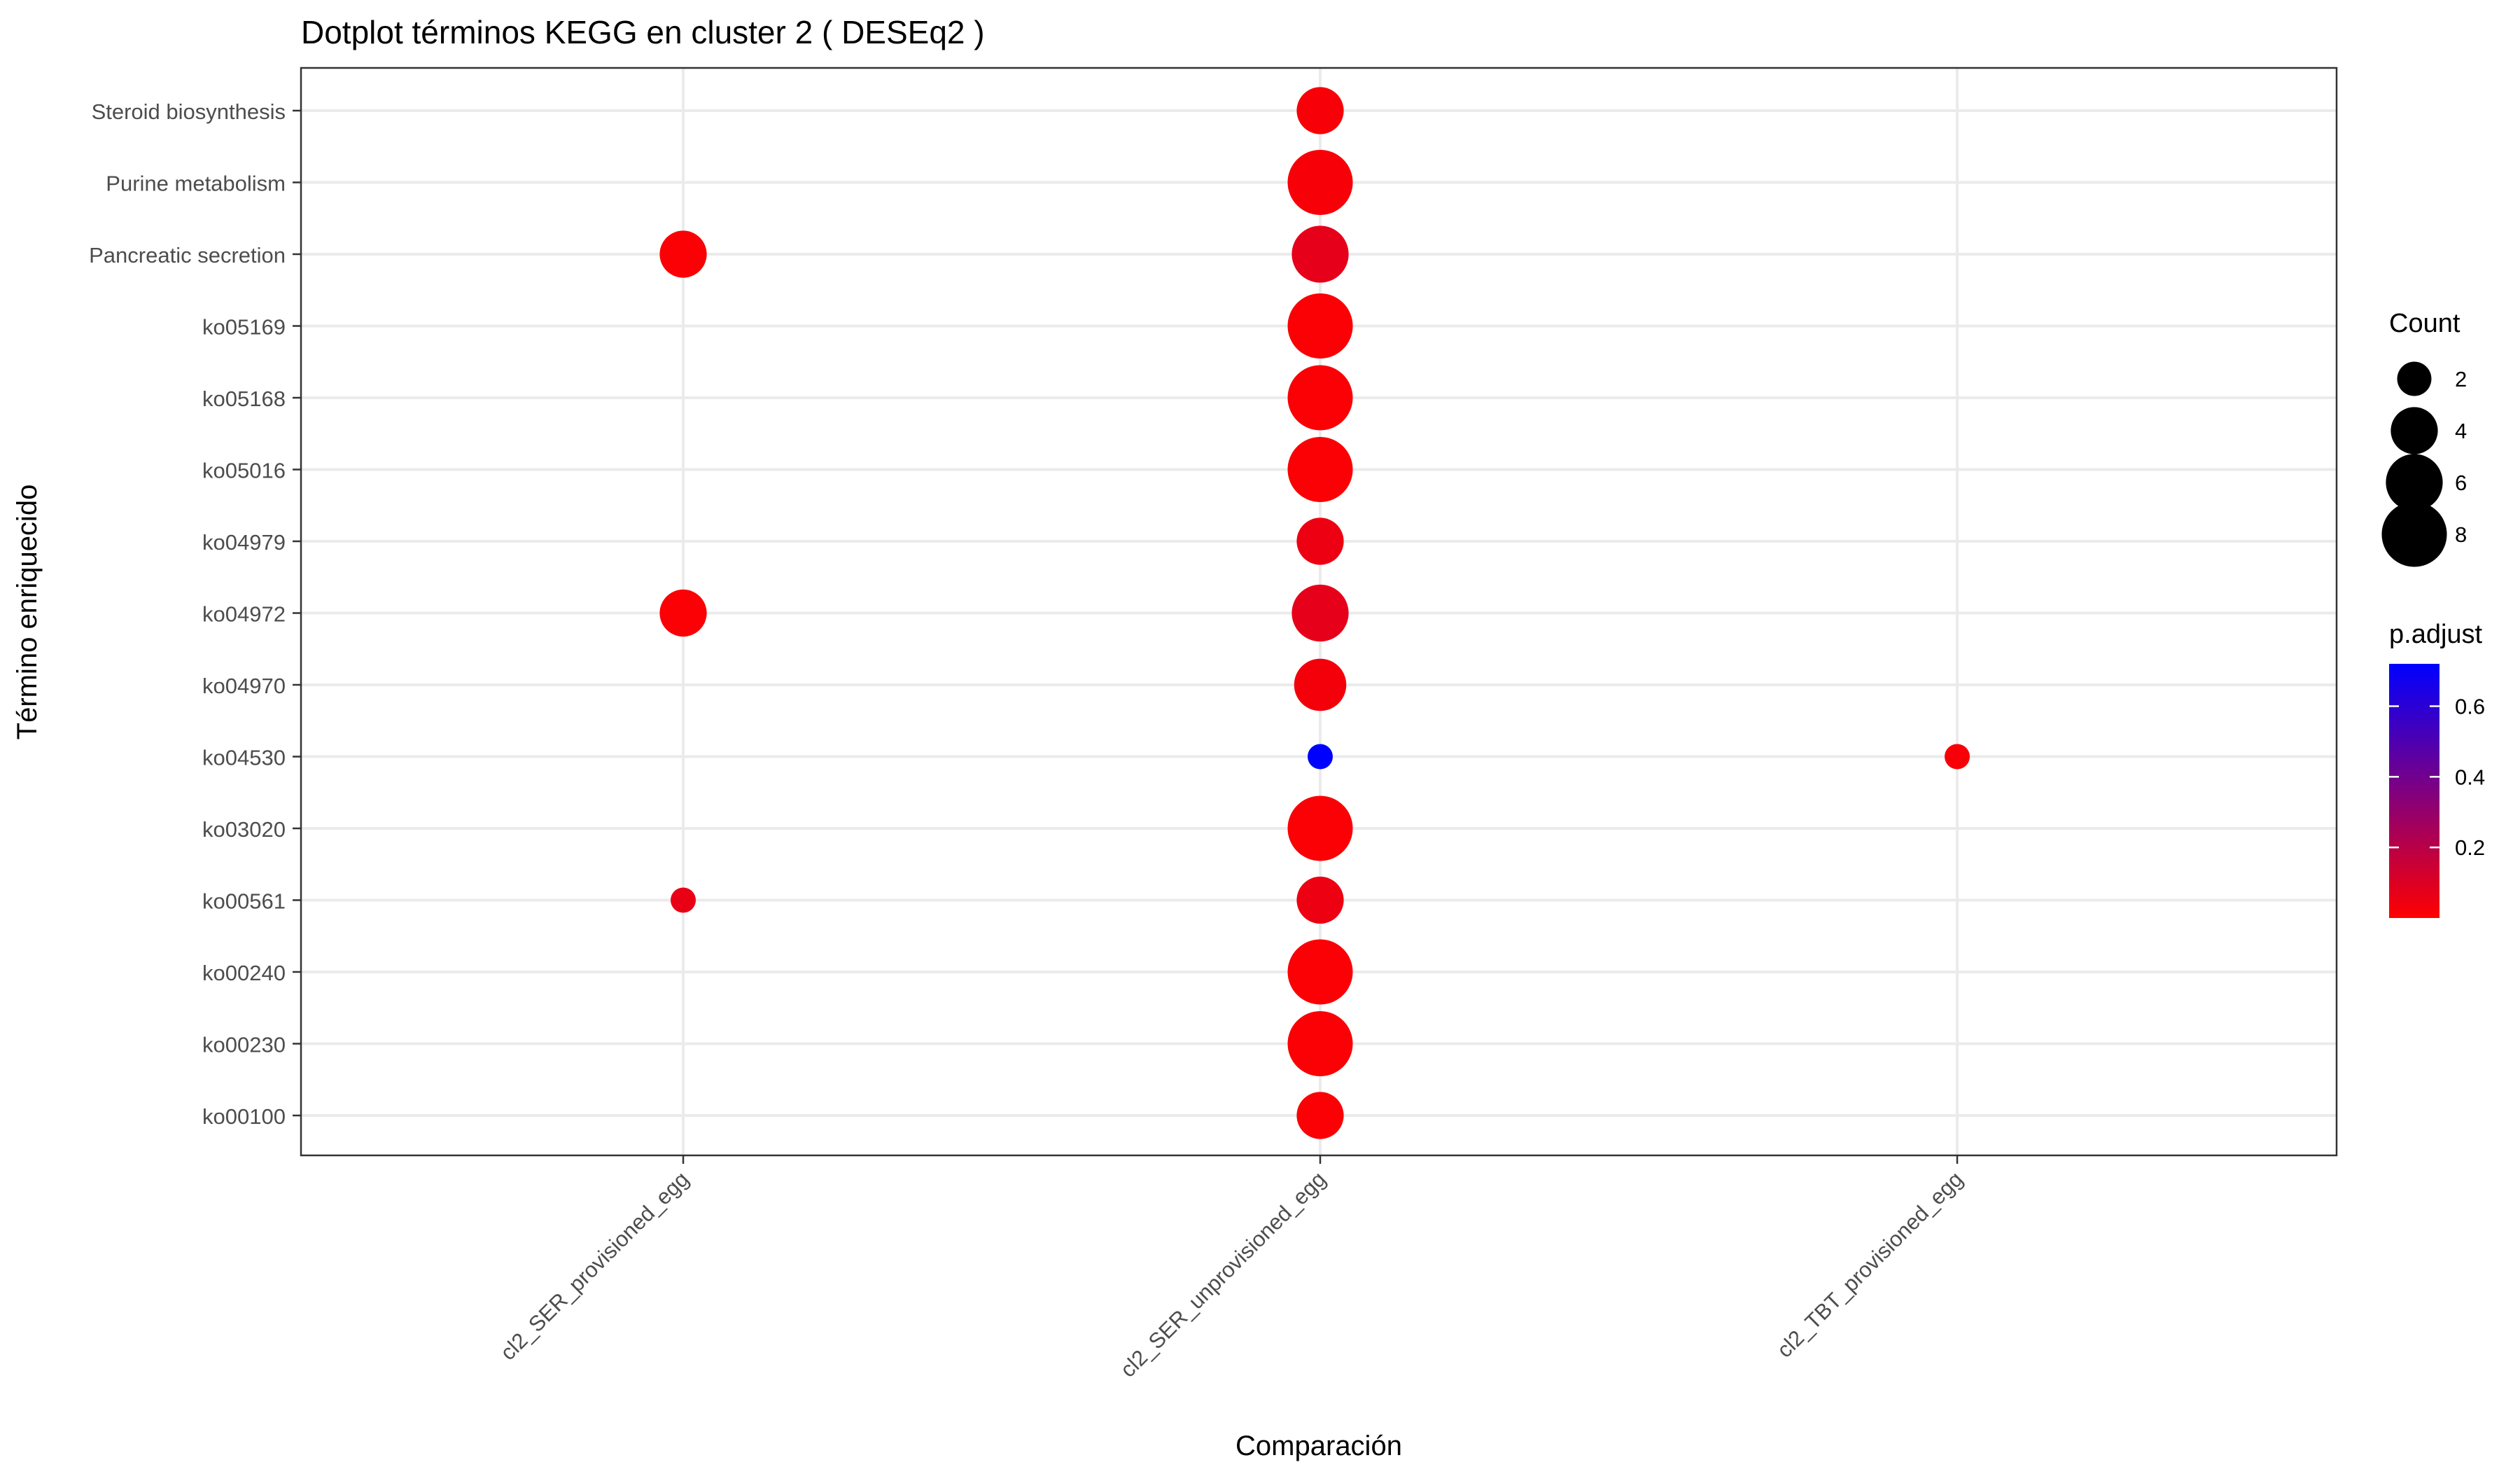 The image size is (2520, 1474). Describe the element at coordinates (1320, 470) in the screenshot. I see `data-point-cl2-ser-unprovisioned-egg-ko05016` at that location.